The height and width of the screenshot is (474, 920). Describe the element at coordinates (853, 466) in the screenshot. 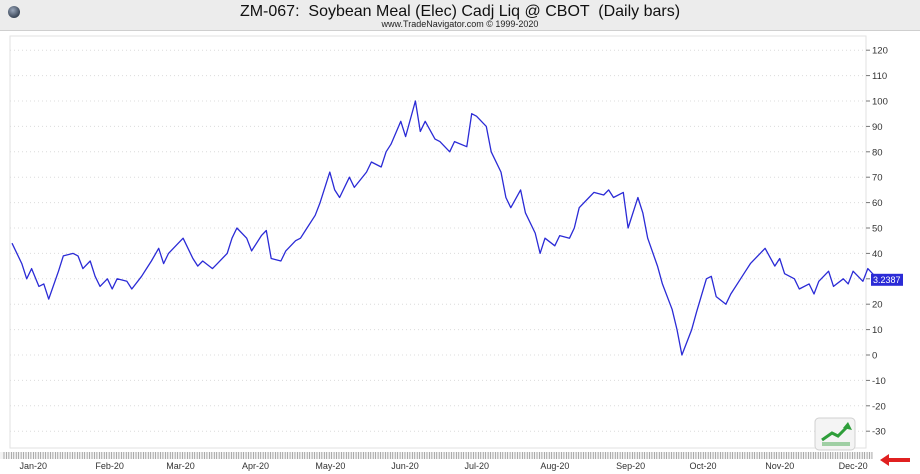

I see `x-month-label: Dec-20` at that location.